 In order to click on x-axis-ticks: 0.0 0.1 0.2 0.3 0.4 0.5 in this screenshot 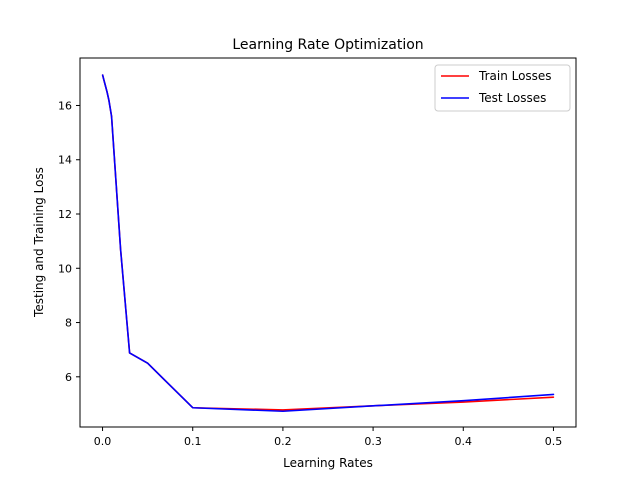, I will do `click(328, 437)`.